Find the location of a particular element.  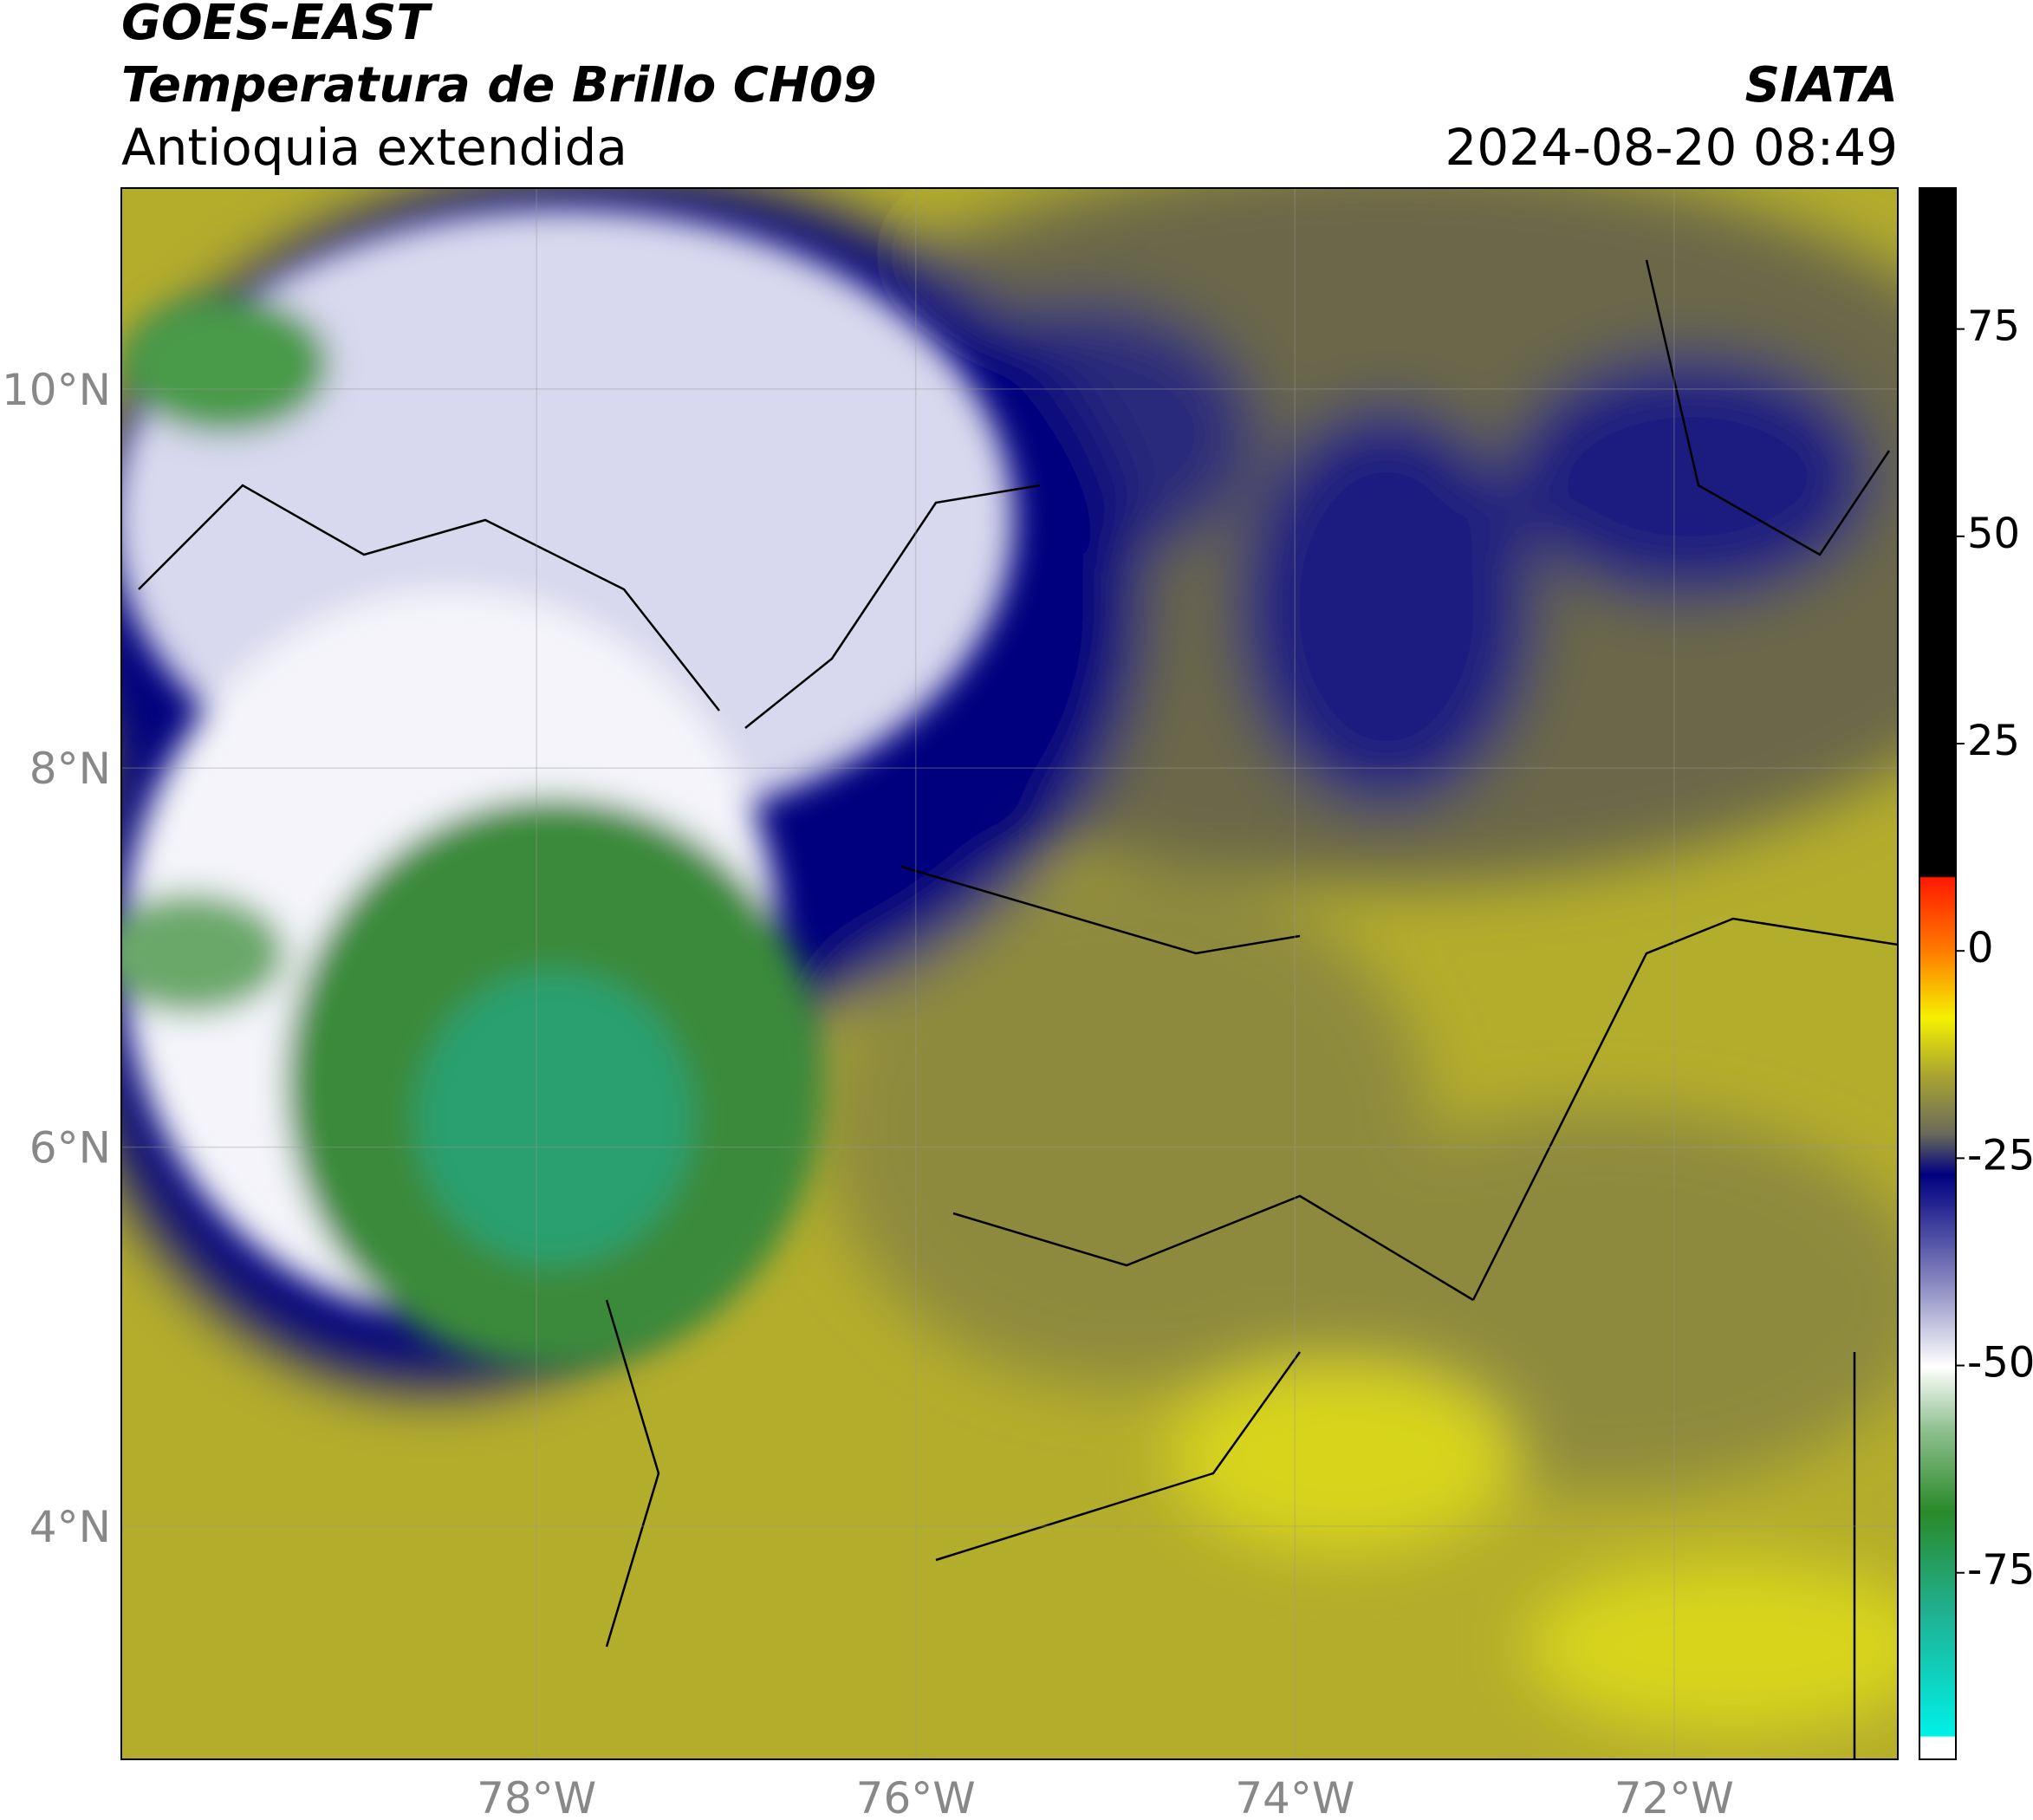

x-tick-label: 76°W is located at coordinates (916, 1796).